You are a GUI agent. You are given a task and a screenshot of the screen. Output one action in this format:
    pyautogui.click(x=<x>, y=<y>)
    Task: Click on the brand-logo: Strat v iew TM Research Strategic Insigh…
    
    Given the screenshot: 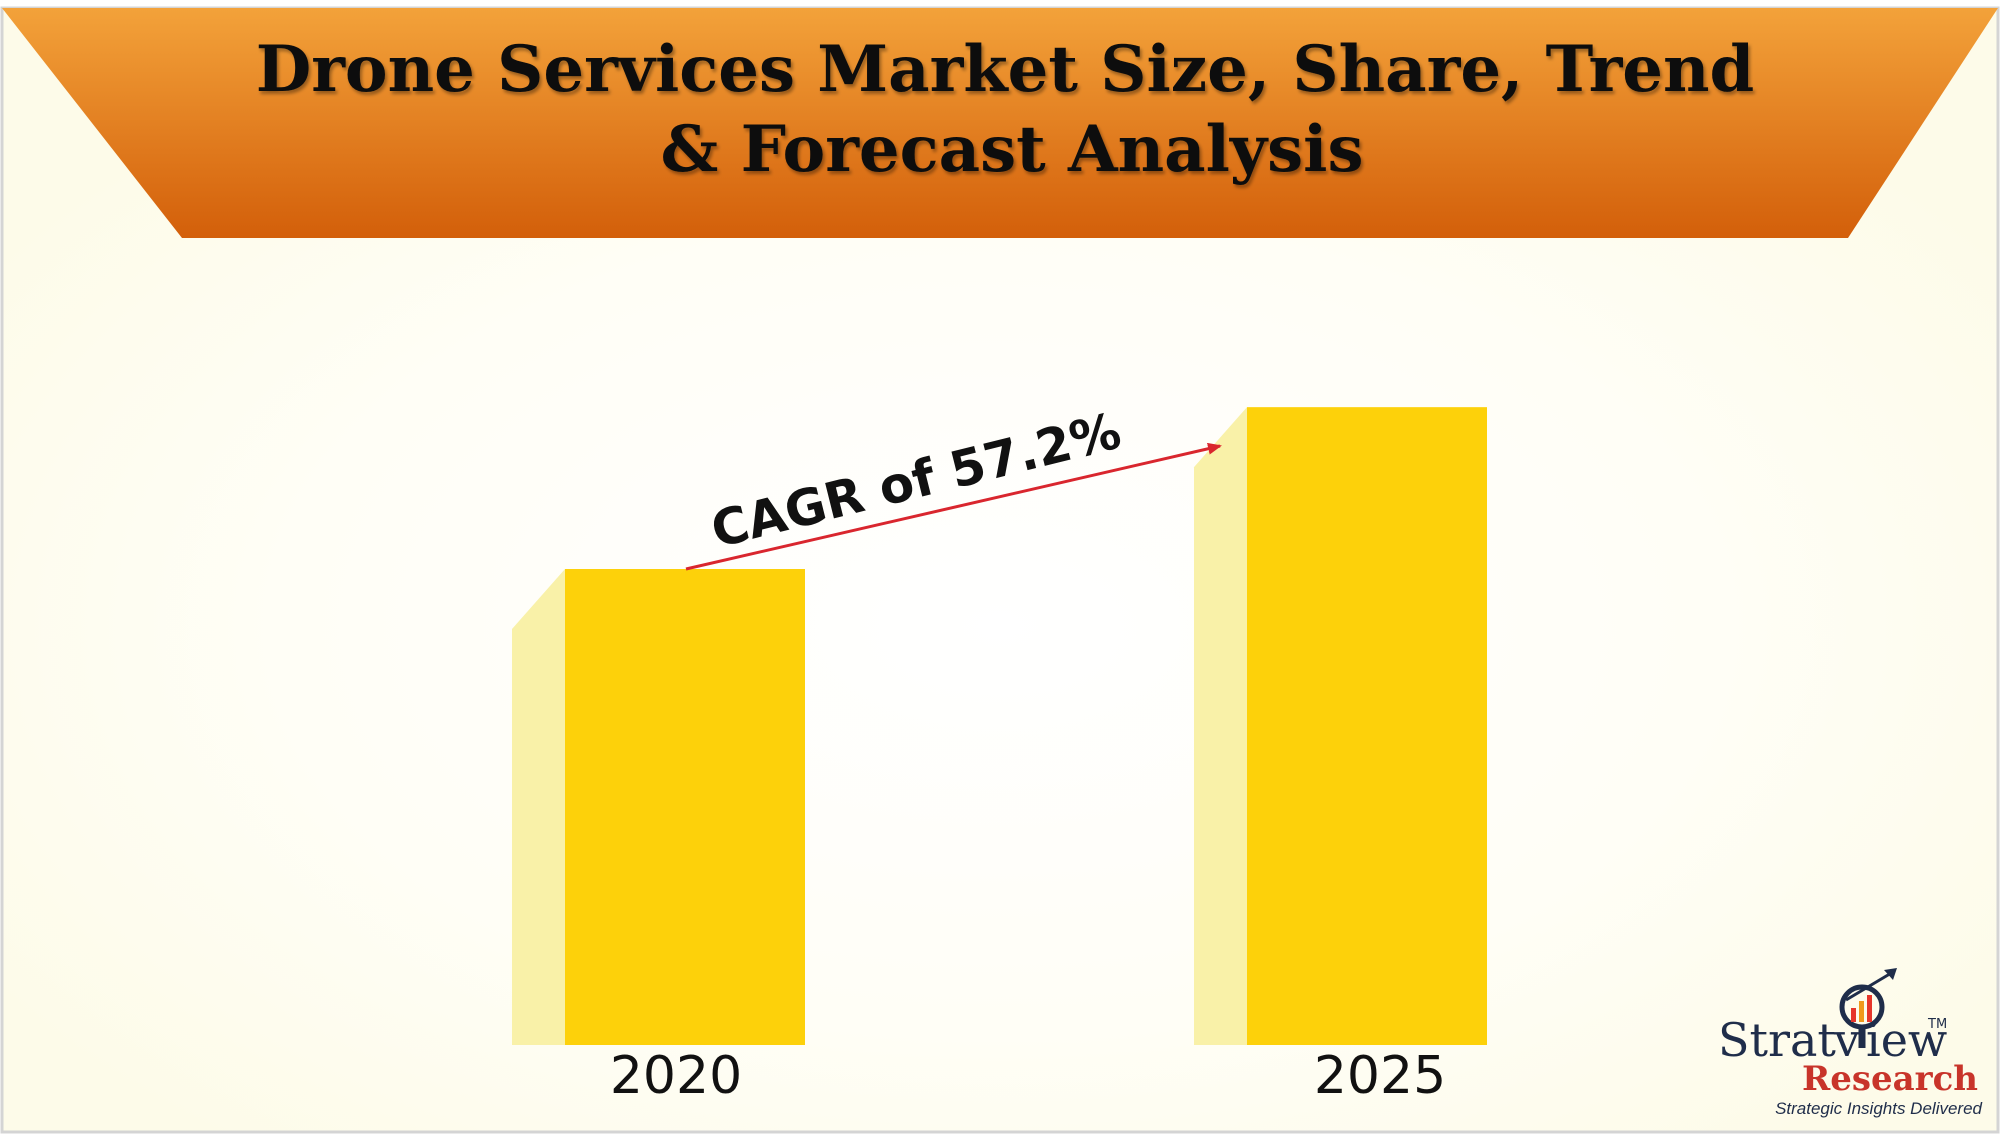 What is the action you would take?
    pyautogui.click(x=1850, y=1043)
    